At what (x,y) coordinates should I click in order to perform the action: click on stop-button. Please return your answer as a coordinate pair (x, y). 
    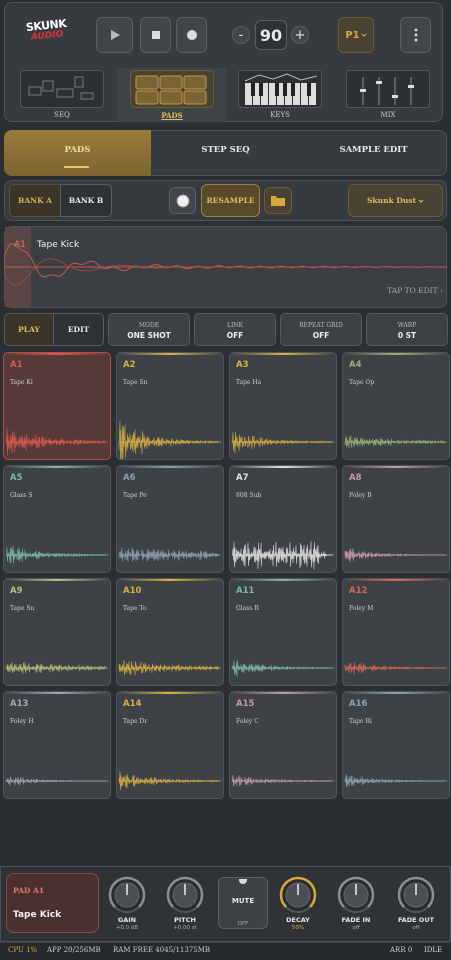
    Looking at the image, I should click on (155, 35).